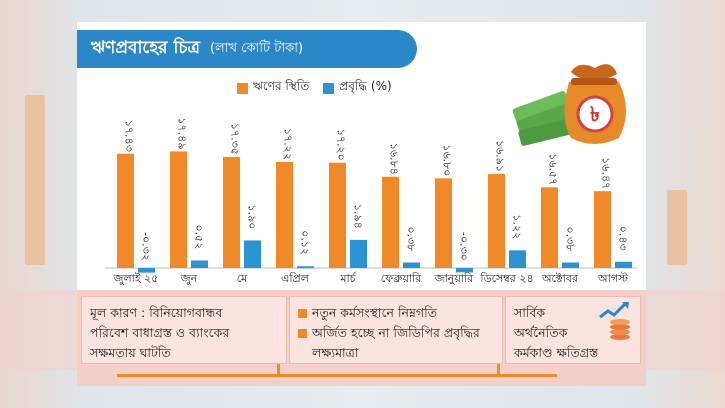 The width and height of the screenshot is (725, 408). I want to click on legend-label-growth: প্রবৃদ্ধি (%), so click(365, 86).